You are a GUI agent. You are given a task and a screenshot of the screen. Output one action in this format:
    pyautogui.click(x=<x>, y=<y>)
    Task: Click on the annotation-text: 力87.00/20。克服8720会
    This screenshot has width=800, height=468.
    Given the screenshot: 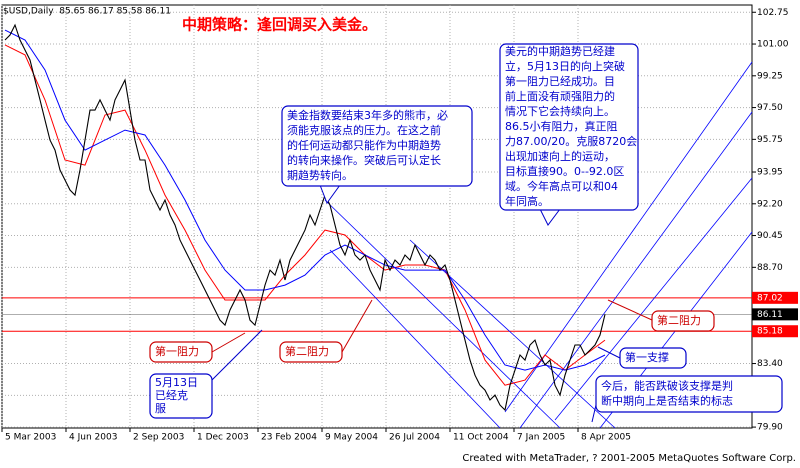 What is the action you would take?
    pyautogui.click(x=571, y=141)
    